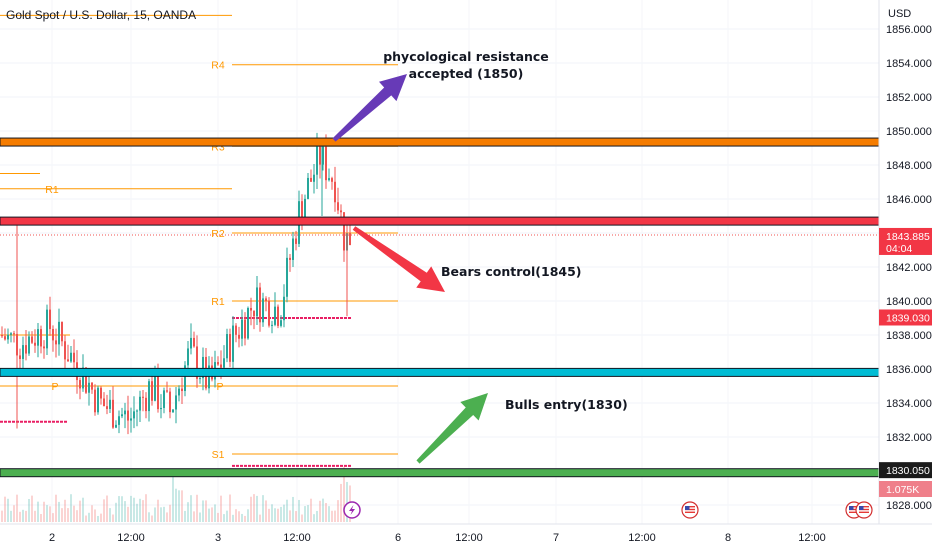 This screenshot has width=932, height=550. I want to click on resistance-arrow, so click(369, 108).